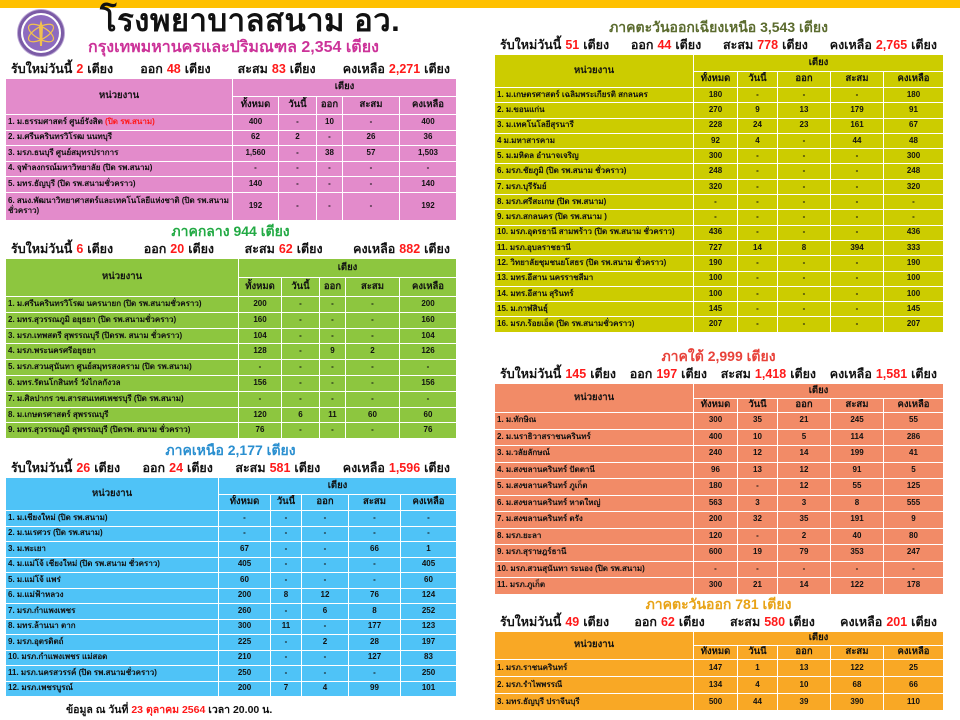  I want to click on bed-count-cell: 5, so click(913, 470).